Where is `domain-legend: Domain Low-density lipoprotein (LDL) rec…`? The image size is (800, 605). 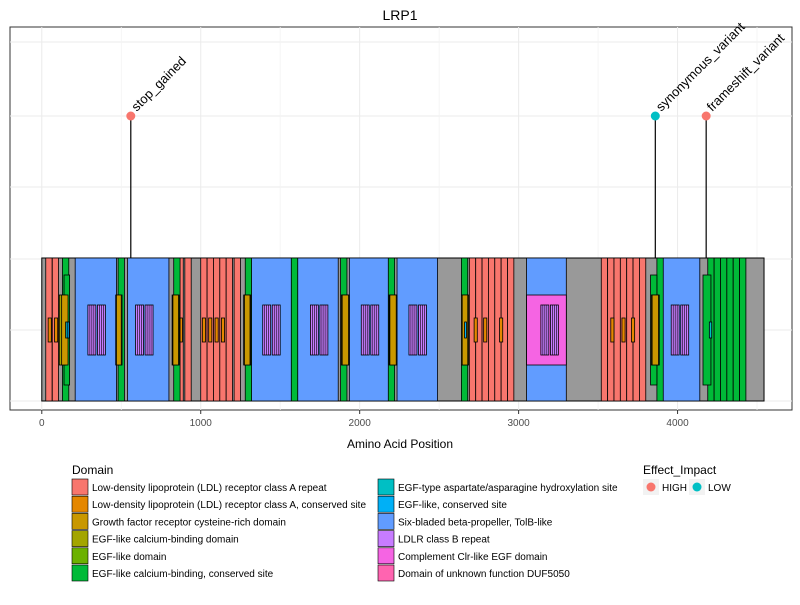
domain-legend: Domain Low-density lipoprotein (LDL) rec… is located at coordinates (344, 522).